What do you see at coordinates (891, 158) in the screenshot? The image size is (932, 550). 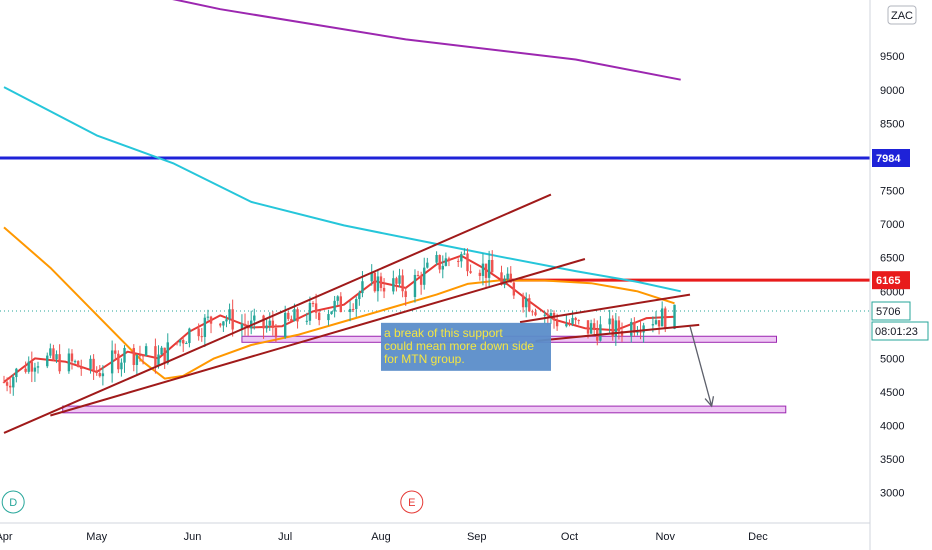 I see `price-tag` at bounding box center [891, 158].